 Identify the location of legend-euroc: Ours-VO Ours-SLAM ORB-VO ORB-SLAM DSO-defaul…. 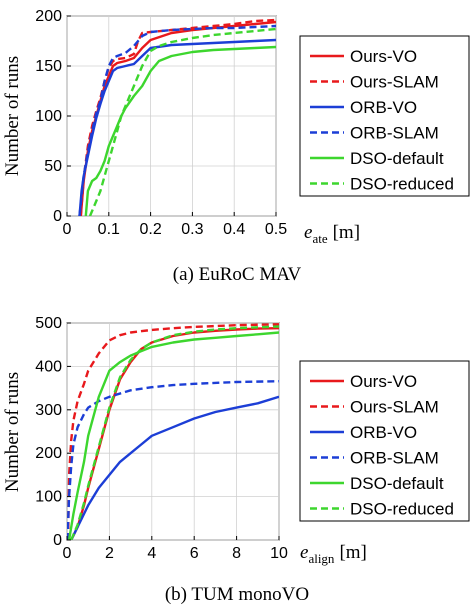
(384, 116).